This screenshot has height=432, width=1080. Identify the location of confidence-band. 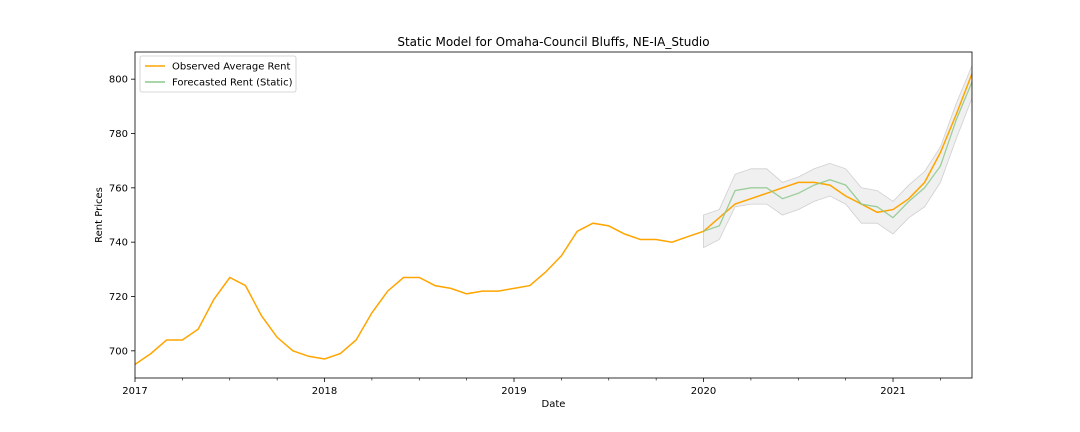
(837, 157).